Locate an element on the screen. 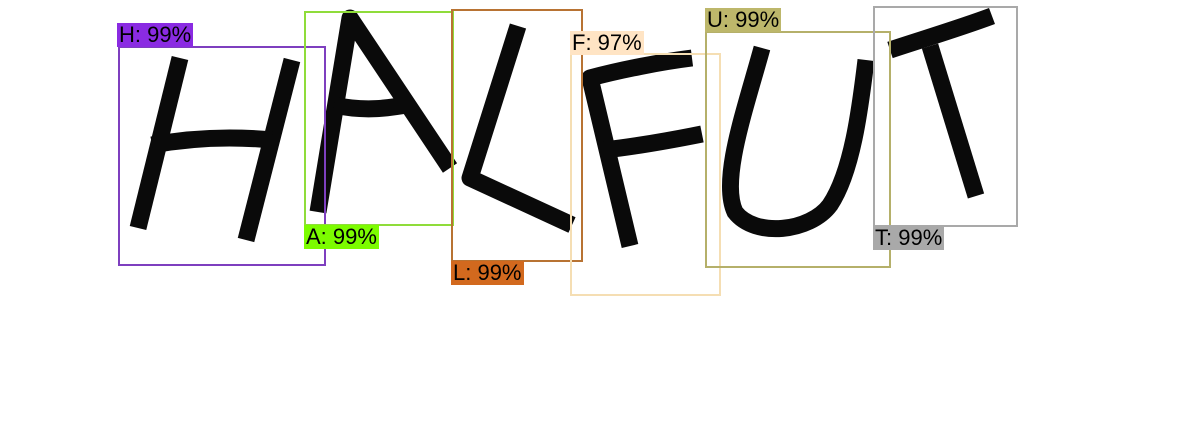 This screenshot has width=1200, height=425. detection-label-f: F: 97% is located at coordinates (607, 42).